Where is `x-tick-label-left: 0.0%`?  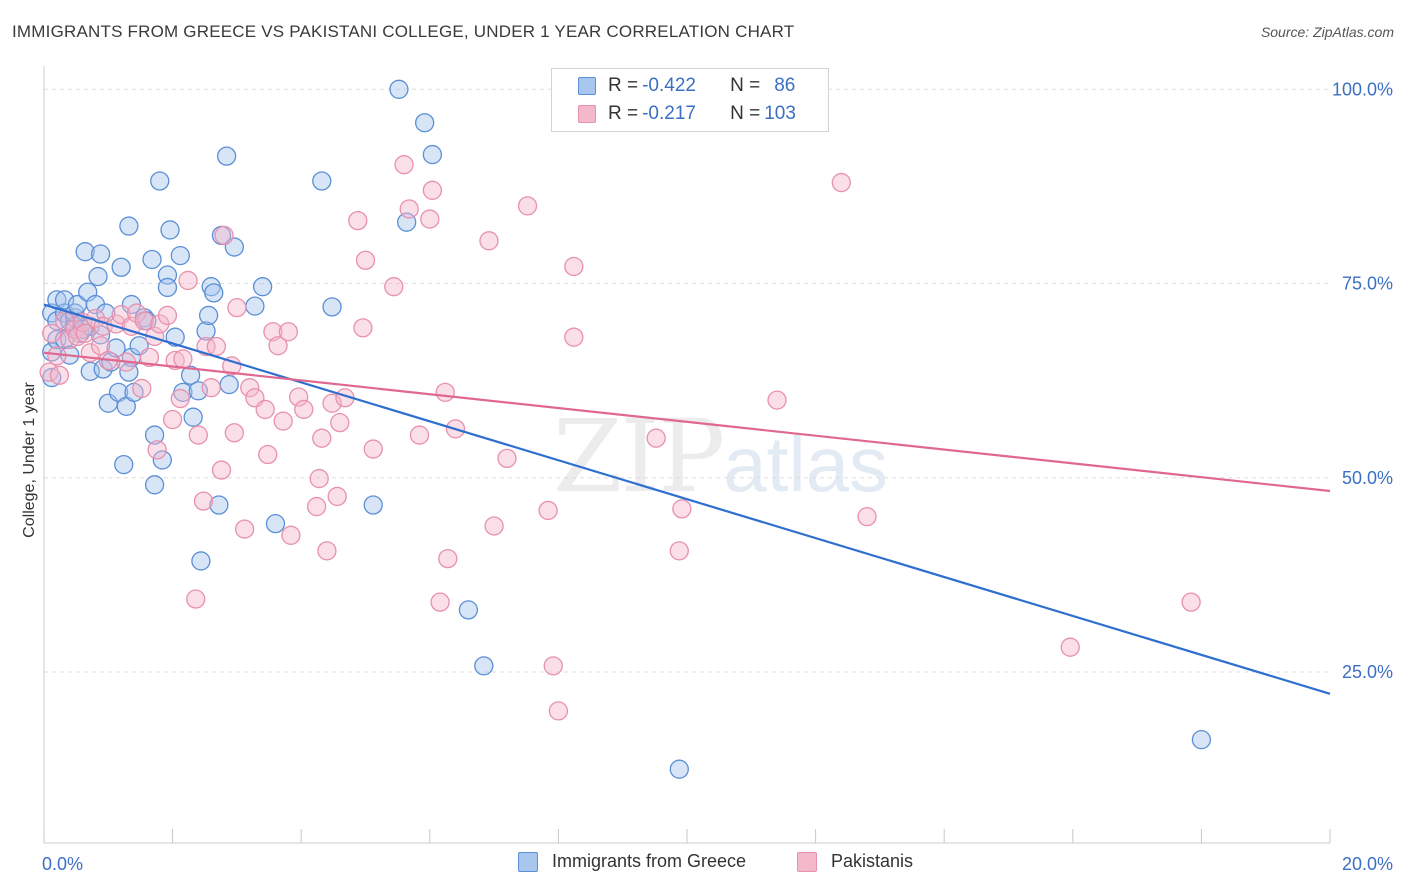
x-tick-label-left: 0.0% is located at coordinates (62, 864).